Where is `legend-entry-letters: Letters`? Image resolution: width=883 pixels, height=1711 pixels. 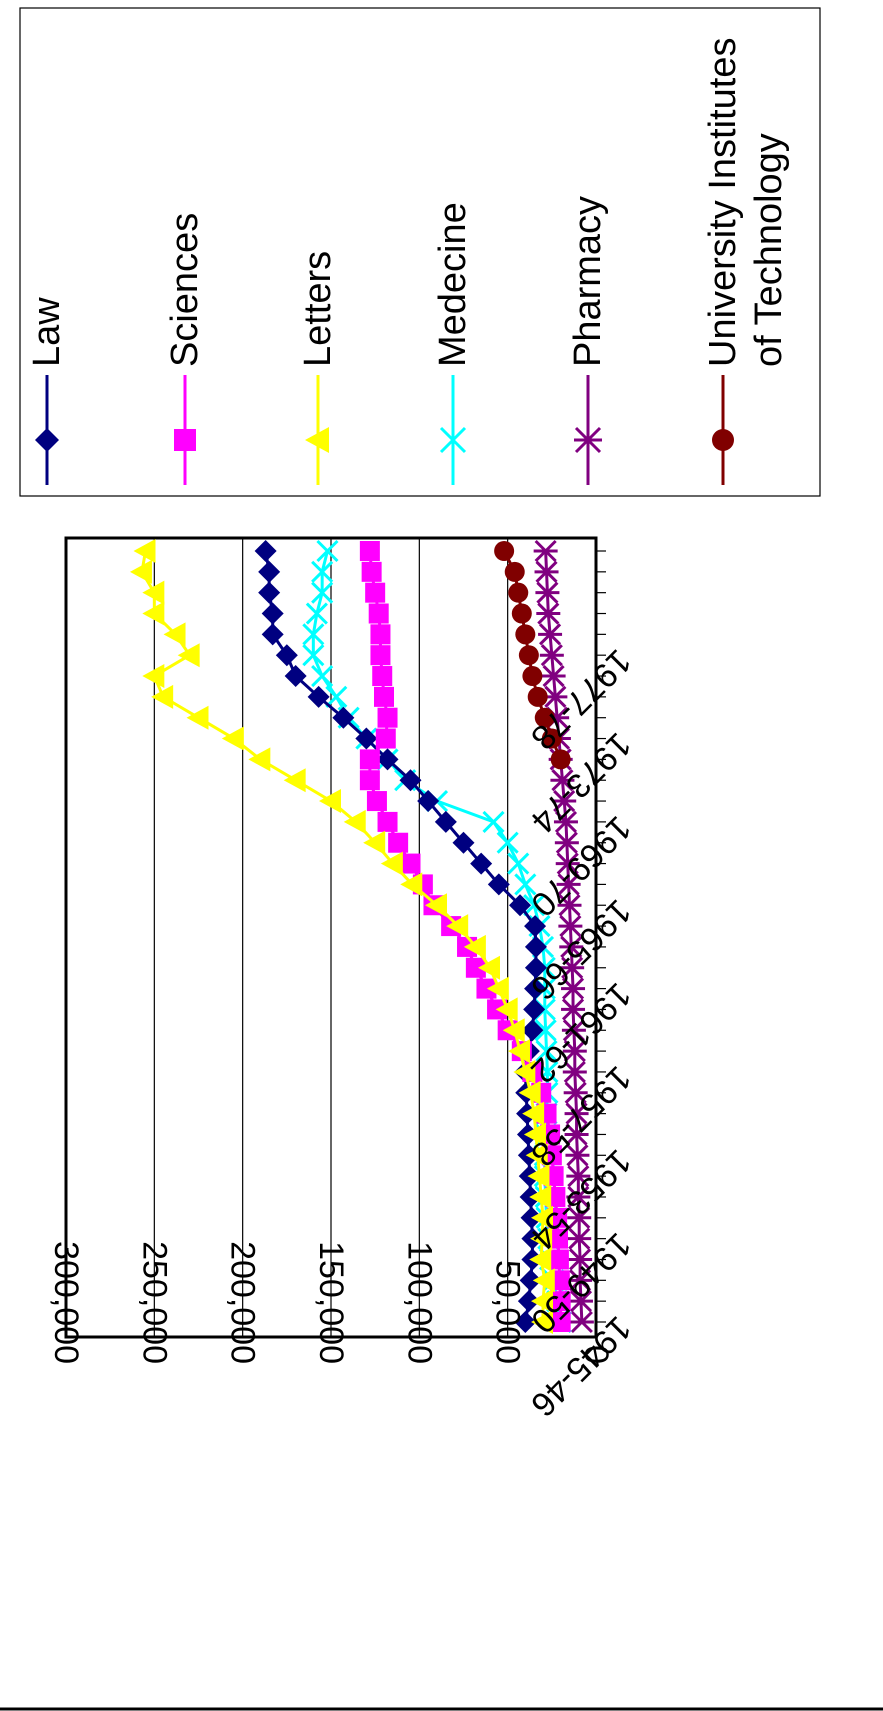
legend-entry-letters: Letters is located at coordinates (318, 368).